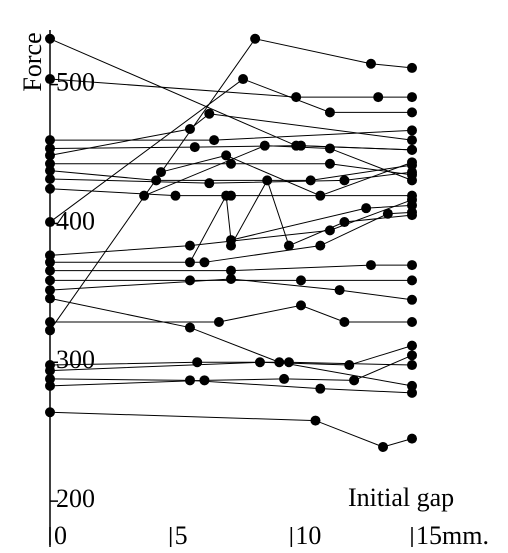  I want to click on x-tick-label: 10, so click(308, 535).